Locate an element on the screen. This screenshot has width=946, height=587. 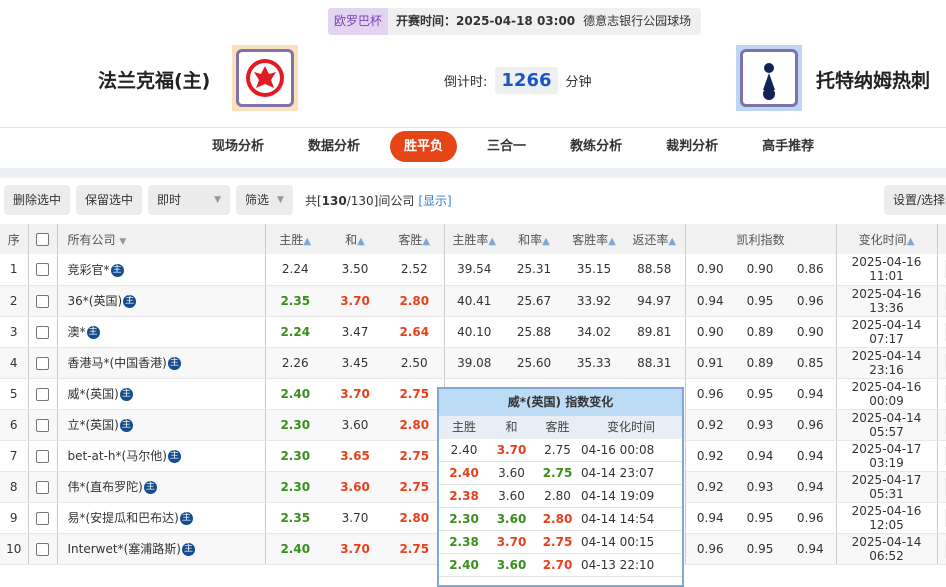
countdown-unit: 分钟 is located at coordinates (578, 82).